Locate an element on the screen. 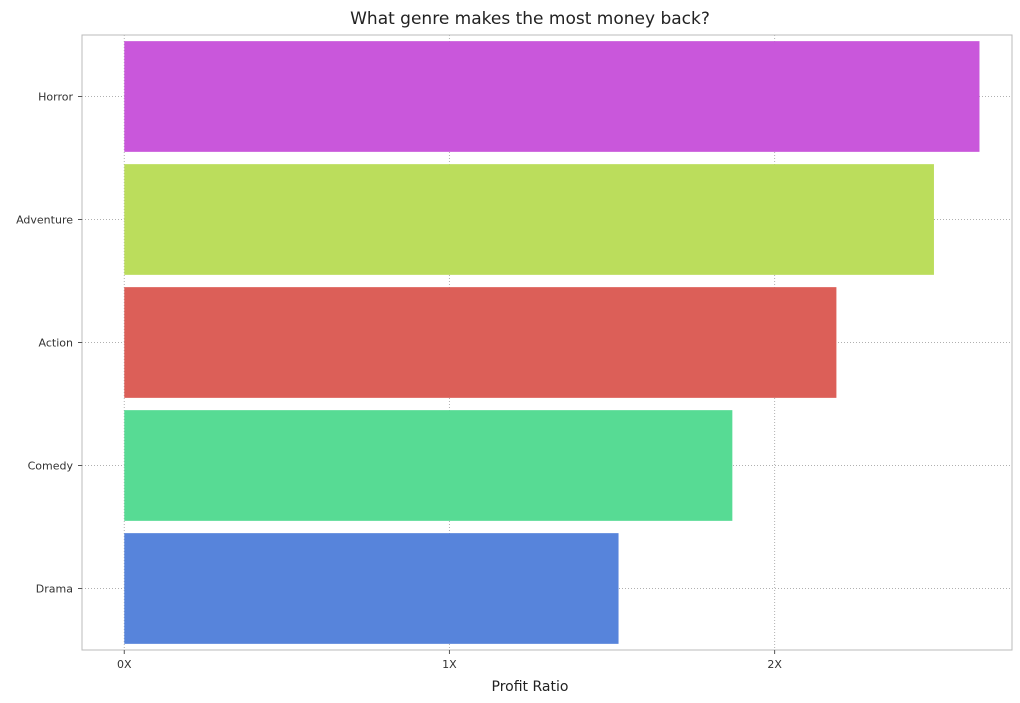 This screenshot has height=703, width=1020. y-tick-label: Comedy is located at coordinates (51, 466).